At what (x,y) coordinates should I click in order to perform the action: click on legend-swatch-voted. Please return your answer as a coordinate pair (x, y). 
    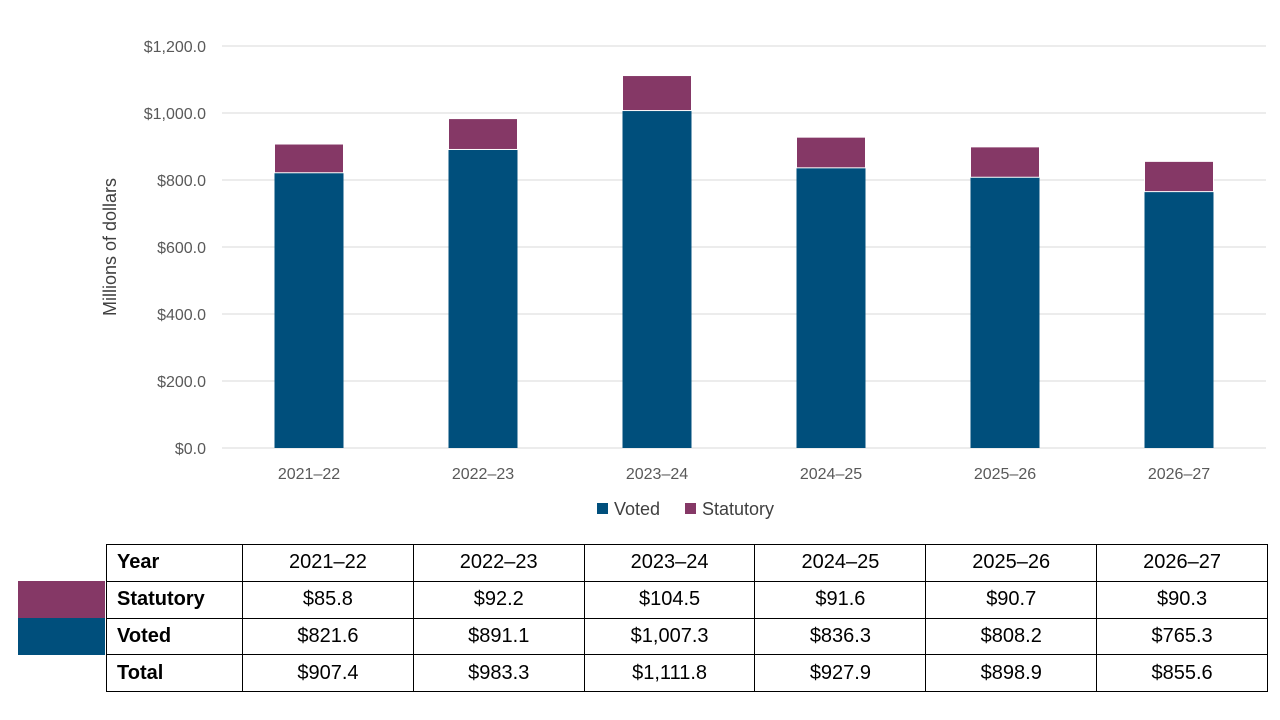
    Looking at the image, I should click on (602, 508).